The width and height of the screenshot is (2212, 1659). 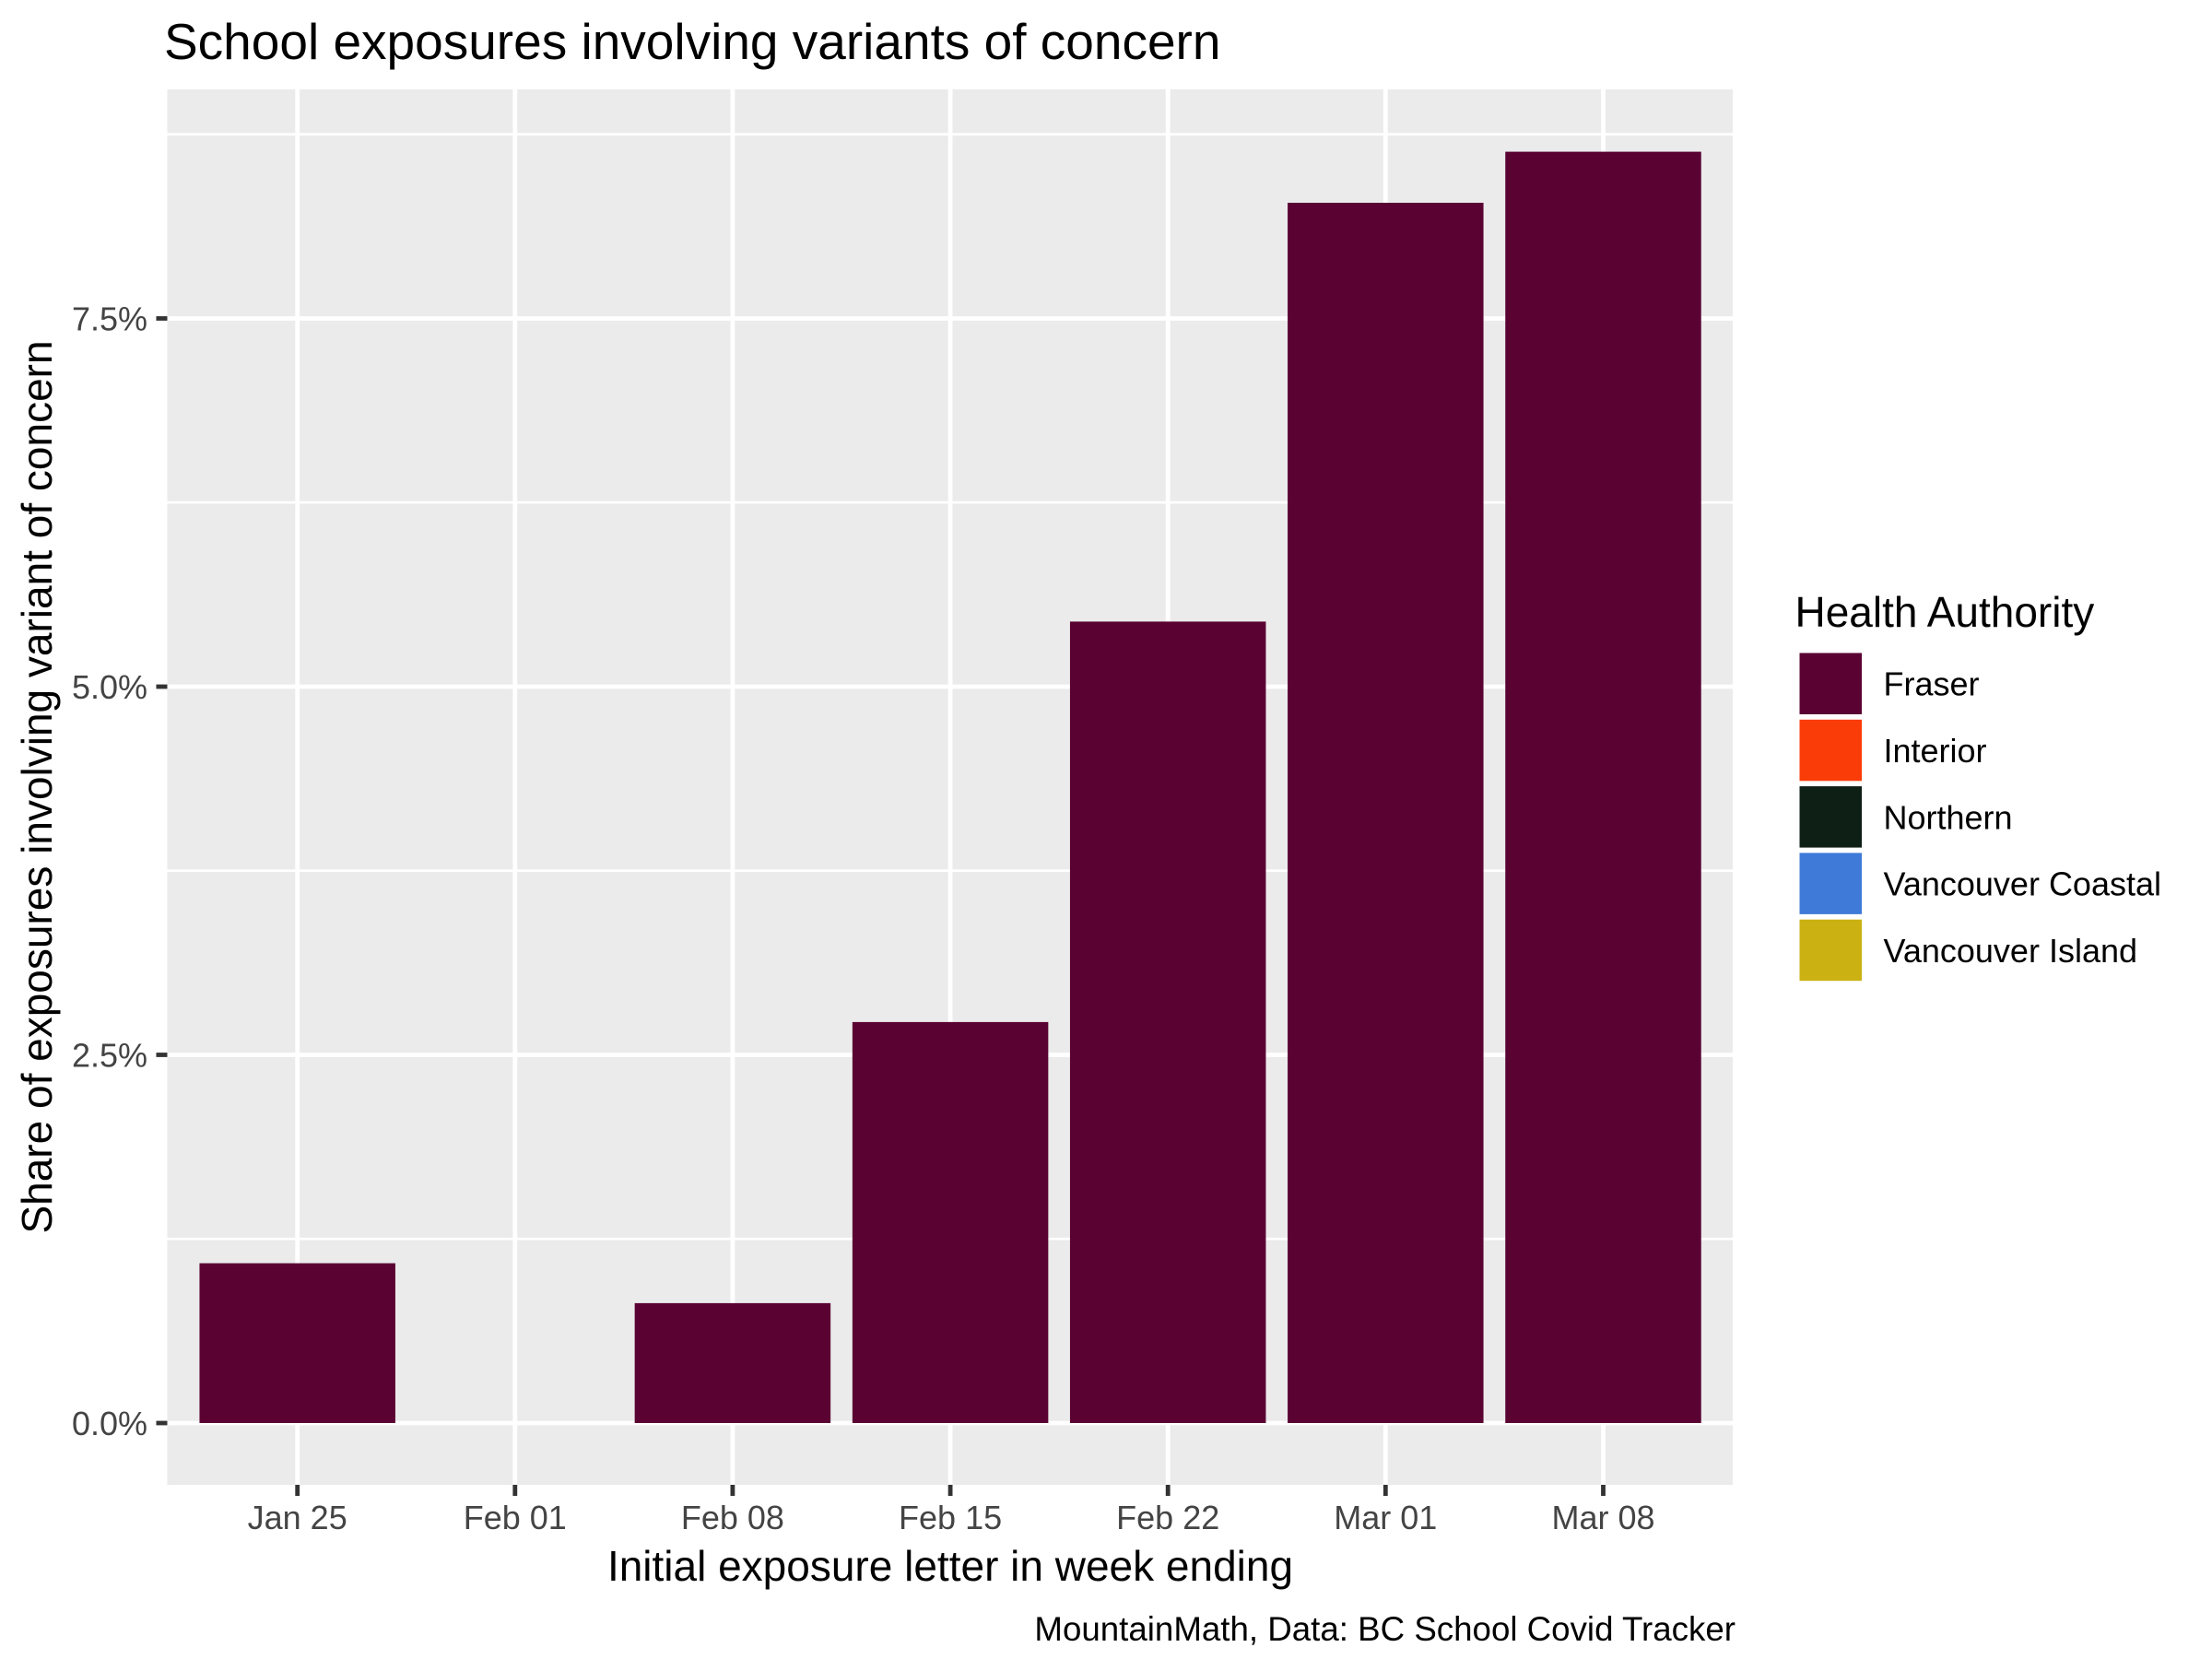 What do you see at coordinates (109, 1056) in the screenshot?
I see `svg-text: 2.5%` at bounding box center [109, 1056].